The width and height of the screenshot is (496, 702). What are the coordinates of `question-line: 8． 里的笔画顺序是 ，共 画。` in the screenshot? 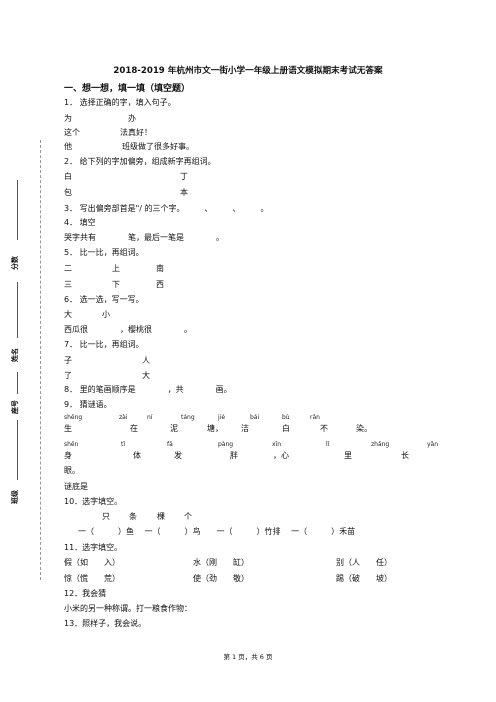 It's located at (148, 389).